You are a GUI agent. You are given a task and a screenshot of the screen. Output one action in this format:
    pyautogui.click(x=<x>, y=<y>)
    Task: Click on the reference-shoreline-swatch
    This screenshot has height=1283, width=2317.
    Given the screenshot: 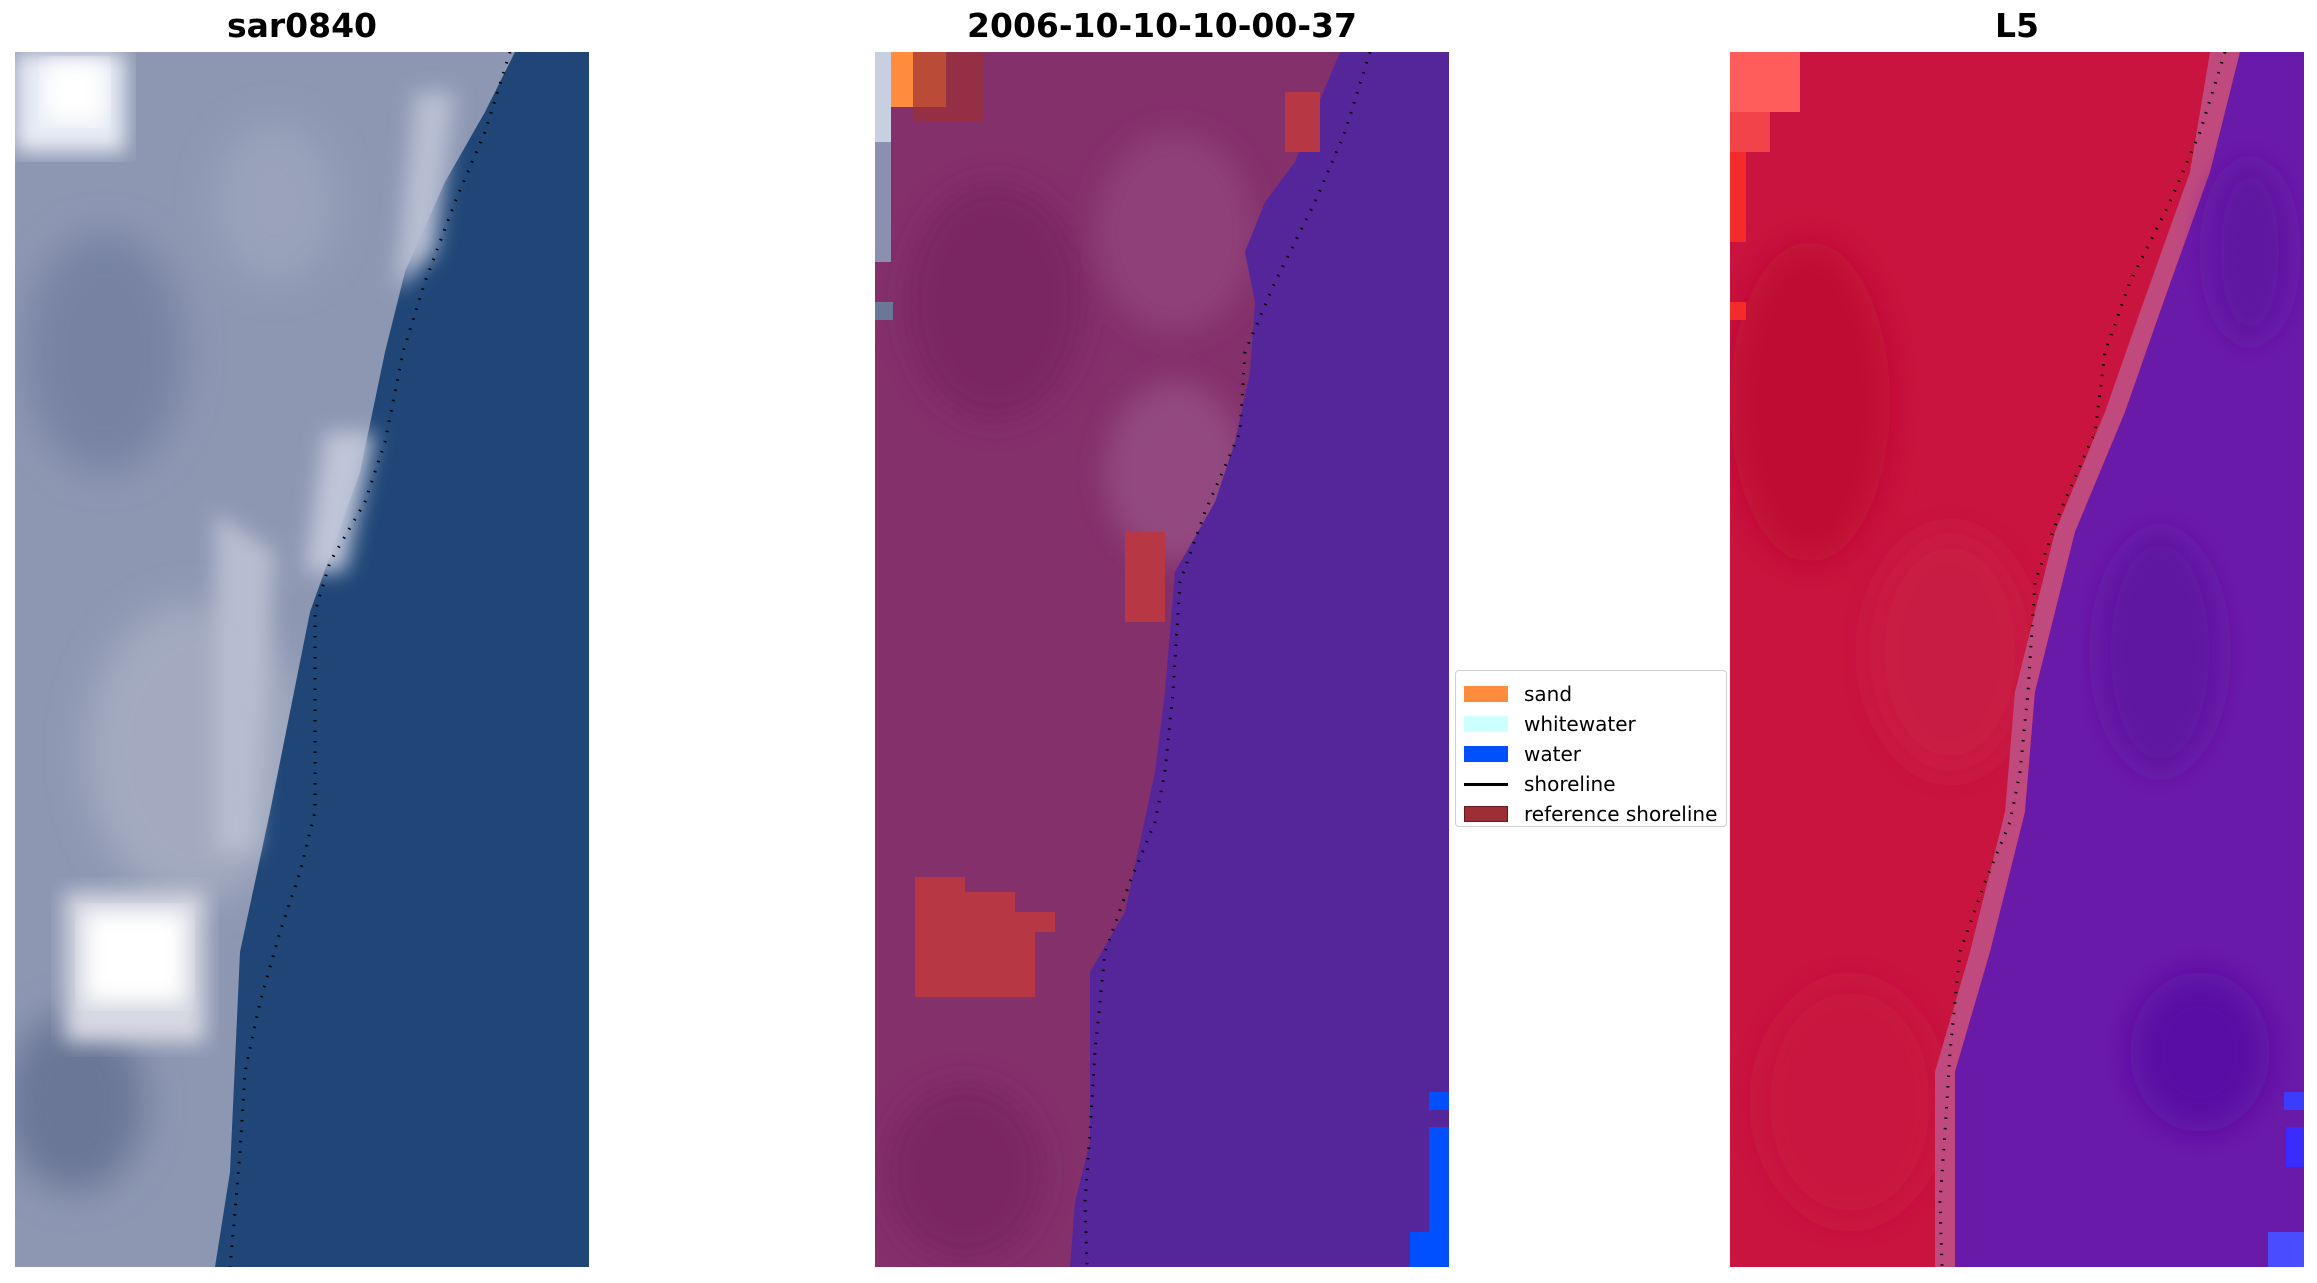 What is the action you would take?
    pyautogui.click(x=1486, y=814)
    